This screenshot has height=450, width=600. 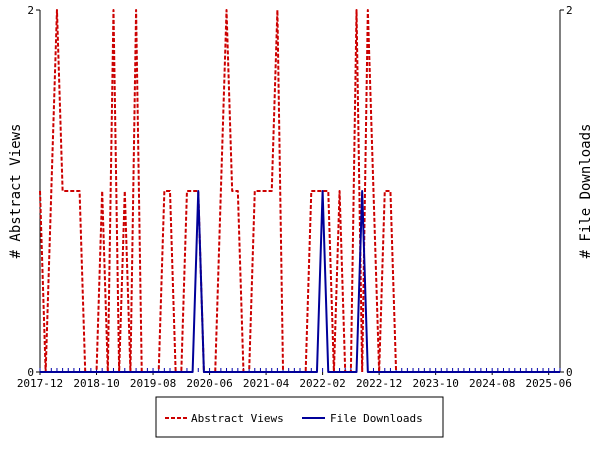 I want to click on y-right-tick-label: 2, so click(x=569, y=10).